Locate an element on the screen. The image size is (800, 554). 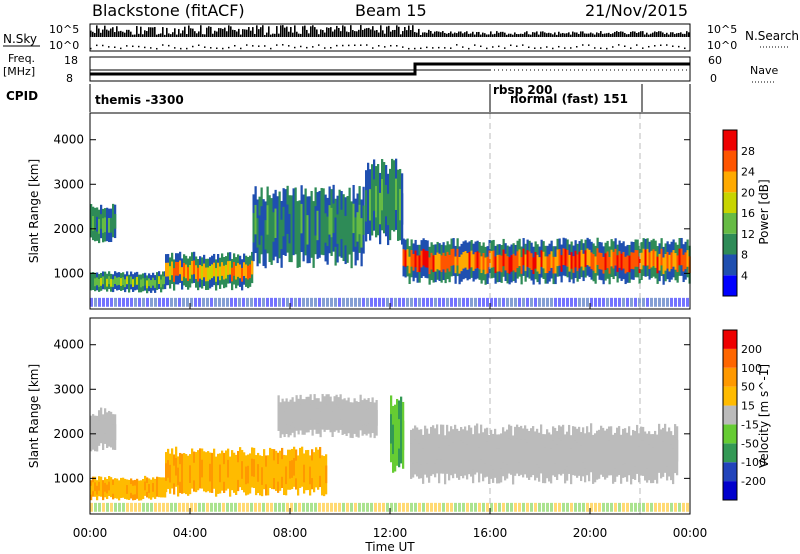
colorbar-segment is located at coordinates (730, 396).